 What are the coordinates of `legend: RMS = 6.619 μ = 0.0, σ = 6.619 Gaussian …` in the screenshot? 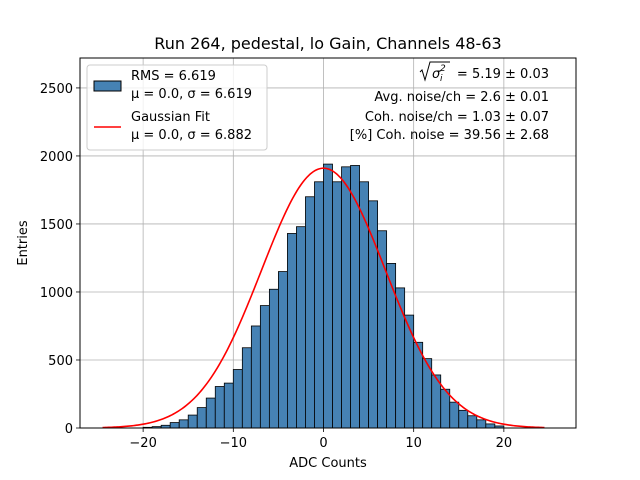 It's located at (177, 107).